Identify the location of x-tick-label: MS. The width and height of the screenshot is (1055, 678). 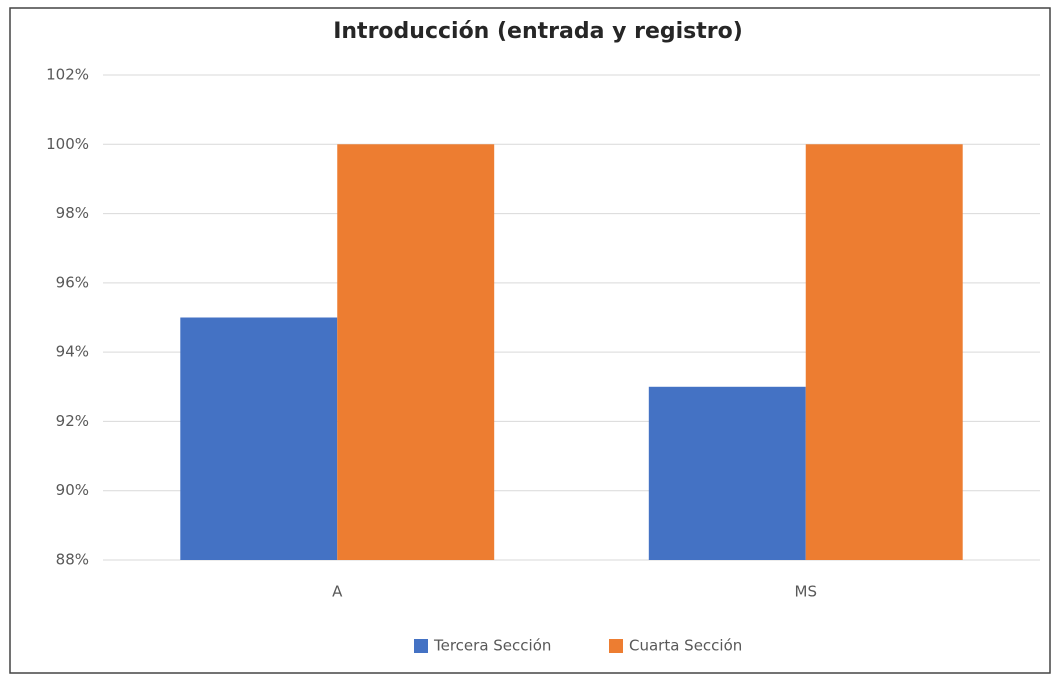
(806, 592).